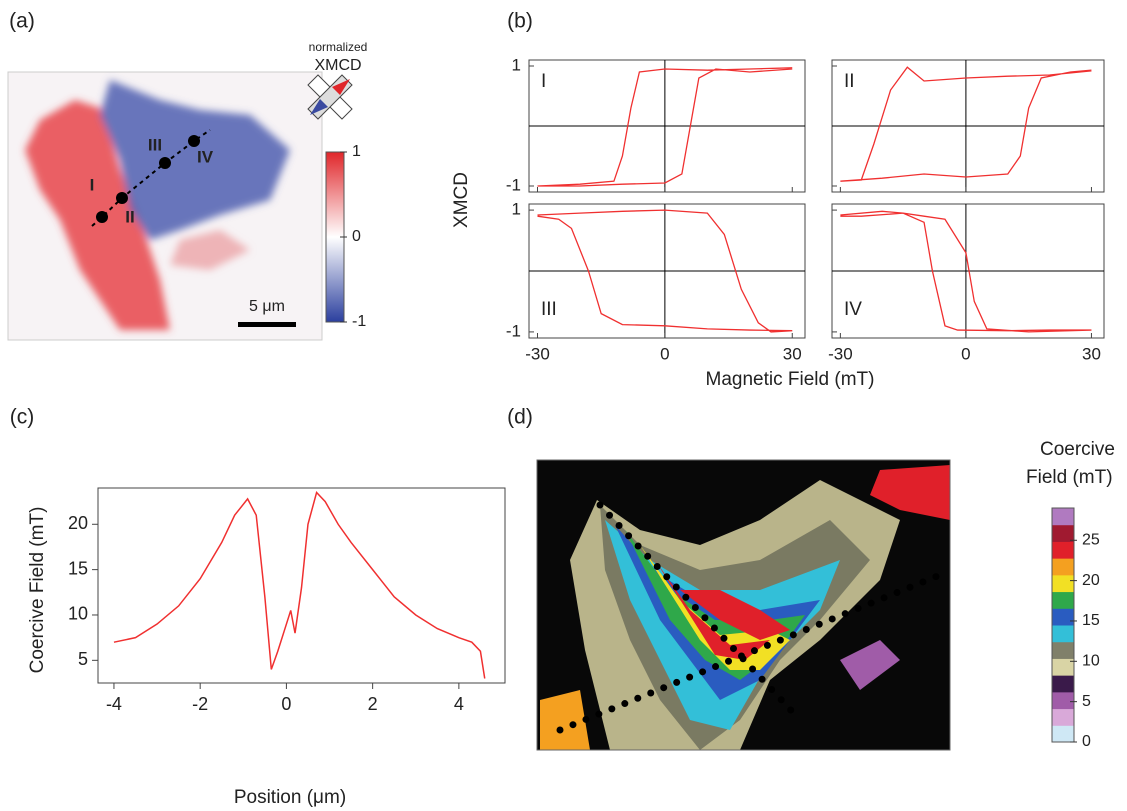 The height and width of the screenshot is (811, 1127). I want to click on x-tick-label: 2, so click(373, 704).